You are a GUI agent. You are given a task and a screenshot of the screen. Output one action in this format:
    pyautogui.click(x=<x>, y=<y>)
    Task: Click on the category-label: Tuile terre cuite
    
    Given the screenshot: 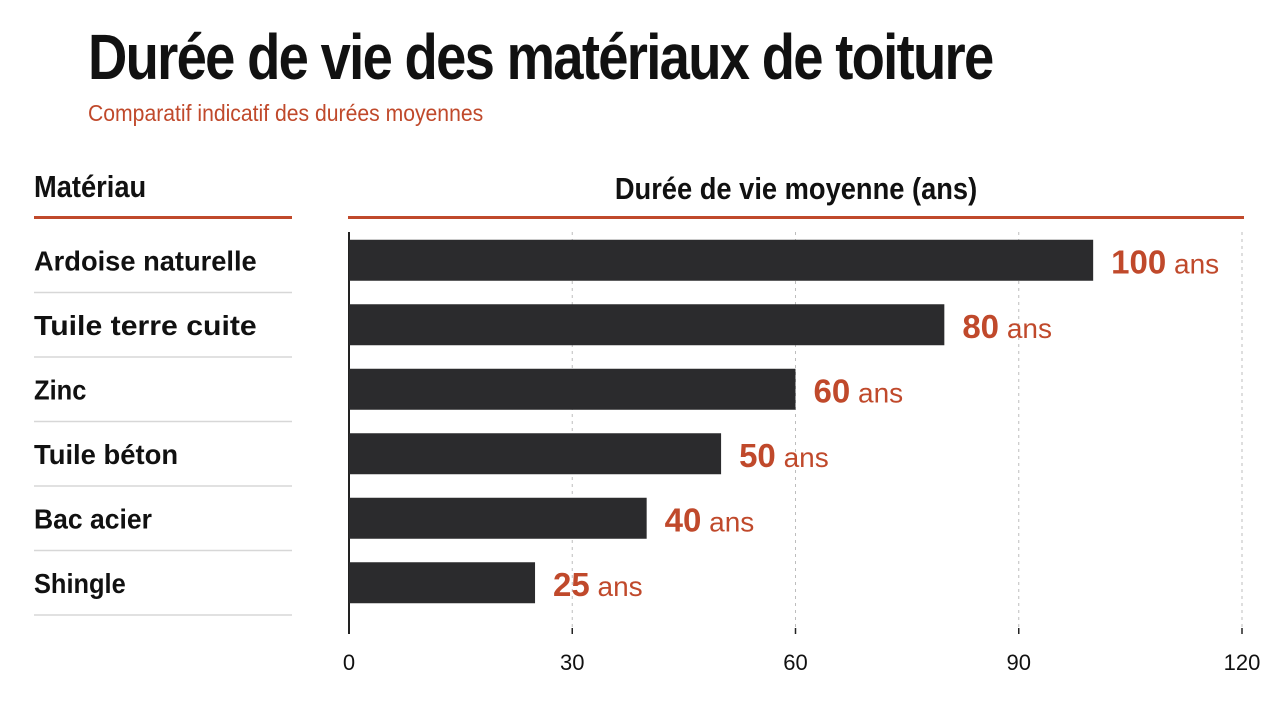 What is the action you would take?
    pyautogui.click(x=145, y=325)
    